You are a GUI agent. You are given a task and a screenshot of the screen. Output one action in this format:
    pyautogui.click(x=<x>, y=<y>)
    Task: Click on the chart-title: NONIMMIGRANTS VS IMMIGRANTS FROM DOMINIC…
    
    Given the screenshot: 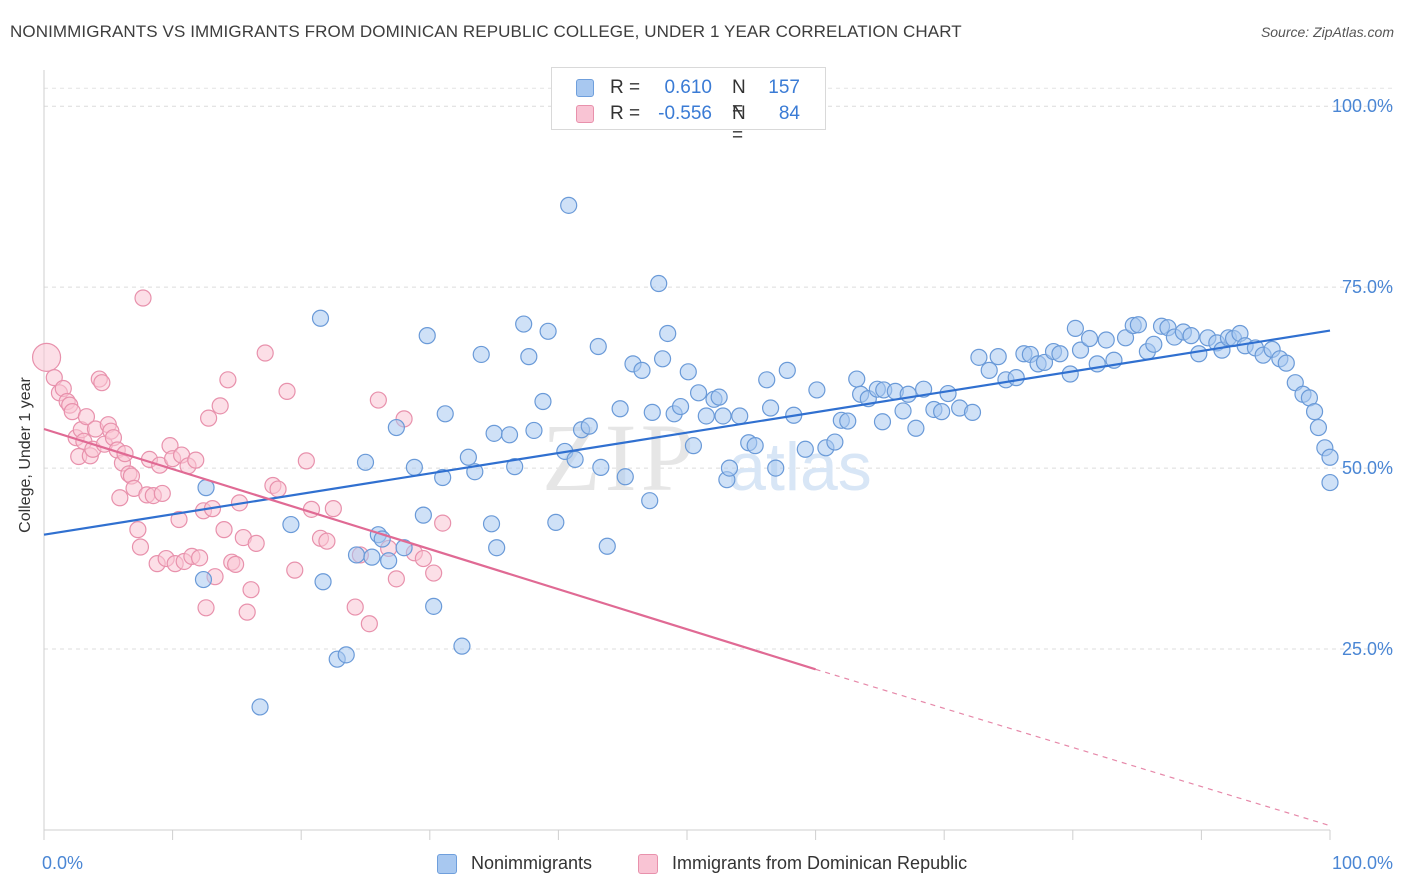 What is the action you would take?
    pyautogui.click(x=486, y=31)
    